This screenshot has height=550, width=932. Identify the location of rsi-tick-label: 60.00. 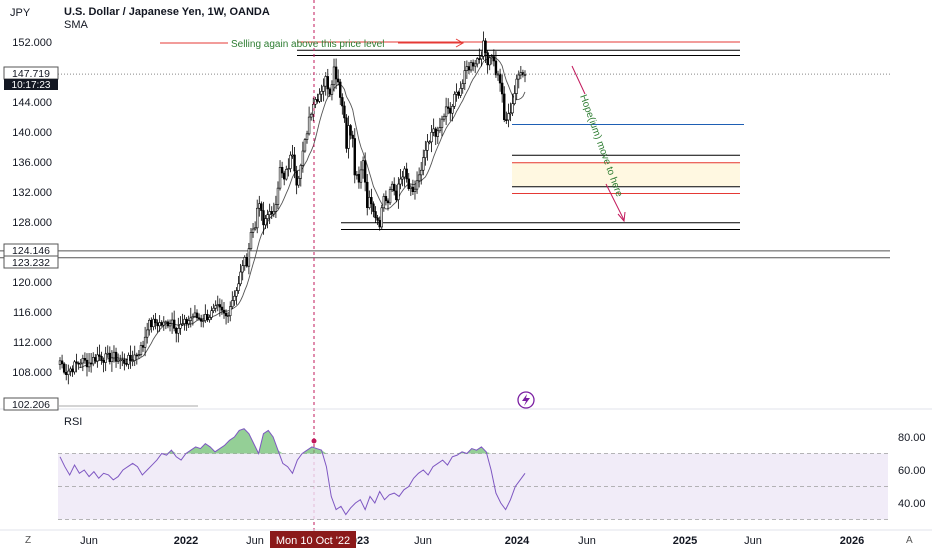
(912, 471).